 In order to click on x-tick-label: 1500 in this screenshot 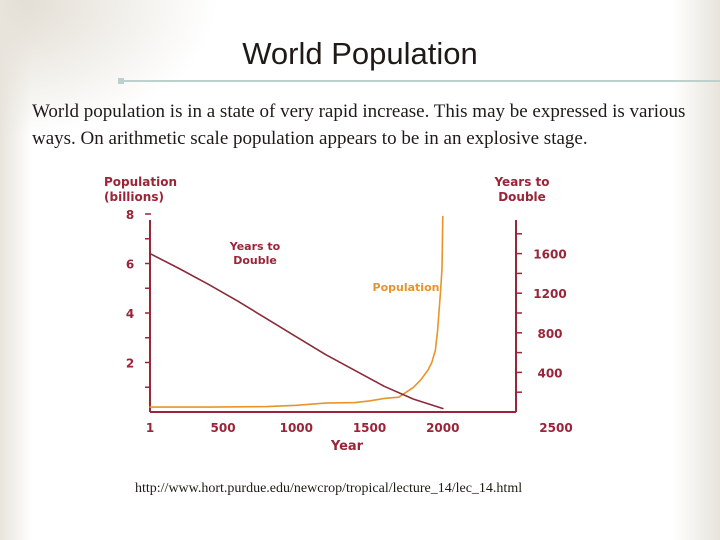, I will do `click(369, 428)`.